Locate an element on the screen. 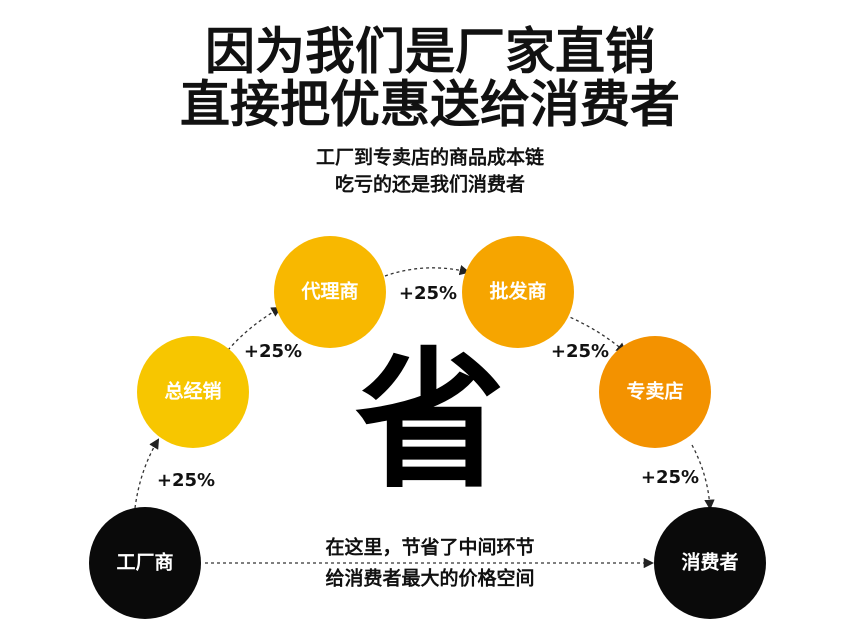 Image resolution: width=865 pixels, height=644 pixels. center-char: 省 is located at coordinates (430, 422).